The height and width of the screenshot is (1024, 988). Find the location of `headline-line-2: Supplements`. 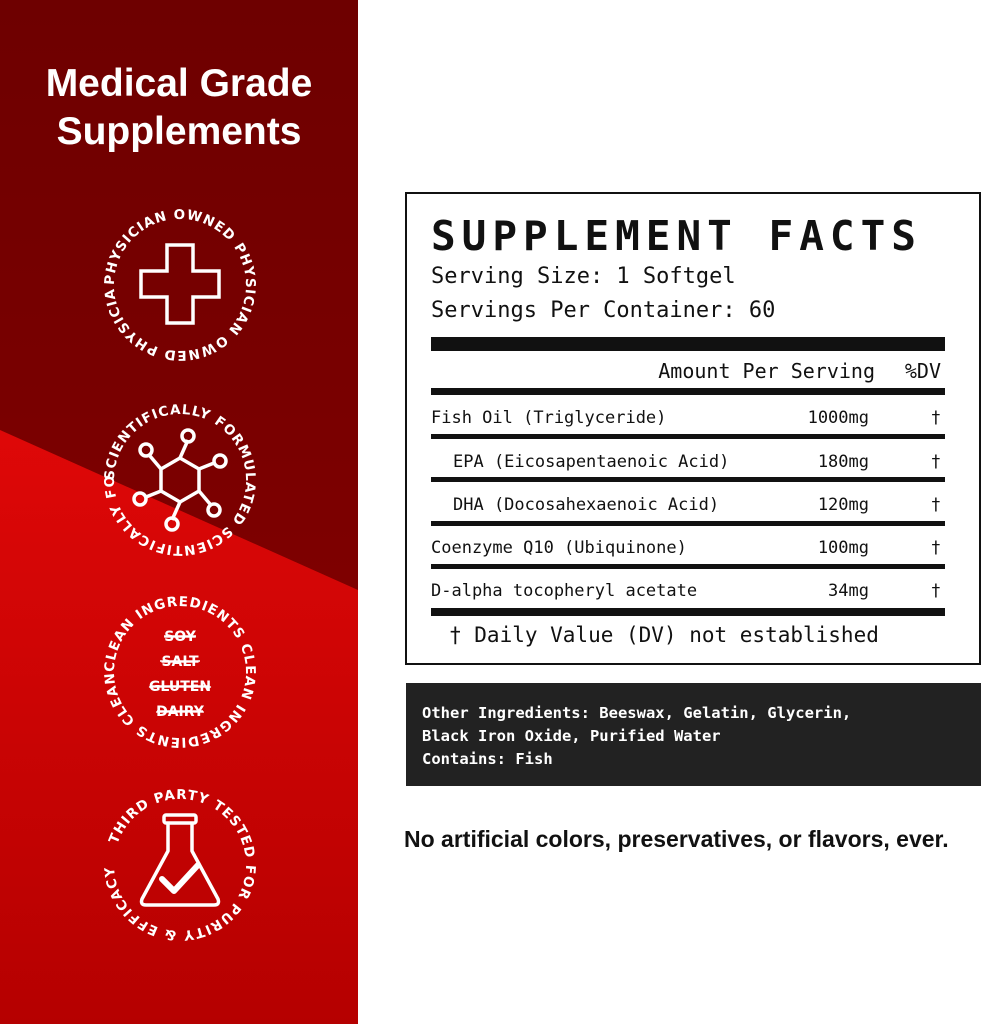

headline-line-2: Supplements is located at coordinates (179, 131).